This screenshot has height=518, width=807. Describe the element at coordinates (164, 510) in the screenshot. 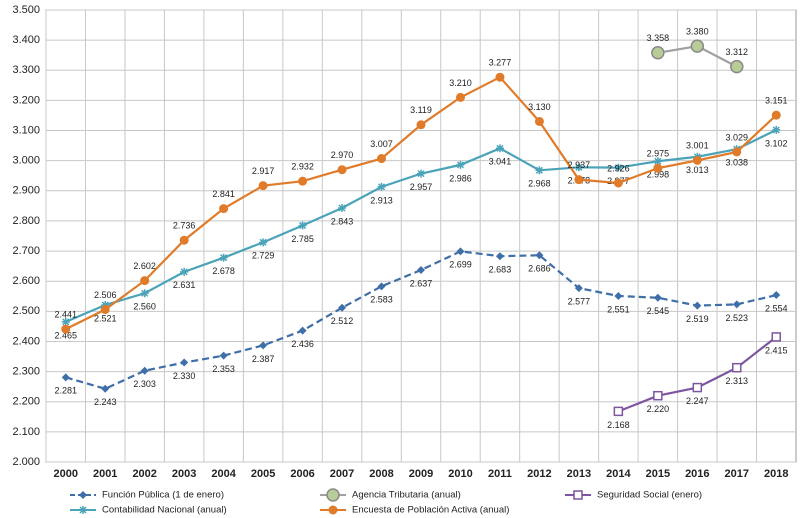

I see `legend-label: Contabilidad Nacional (anual)` at that location.